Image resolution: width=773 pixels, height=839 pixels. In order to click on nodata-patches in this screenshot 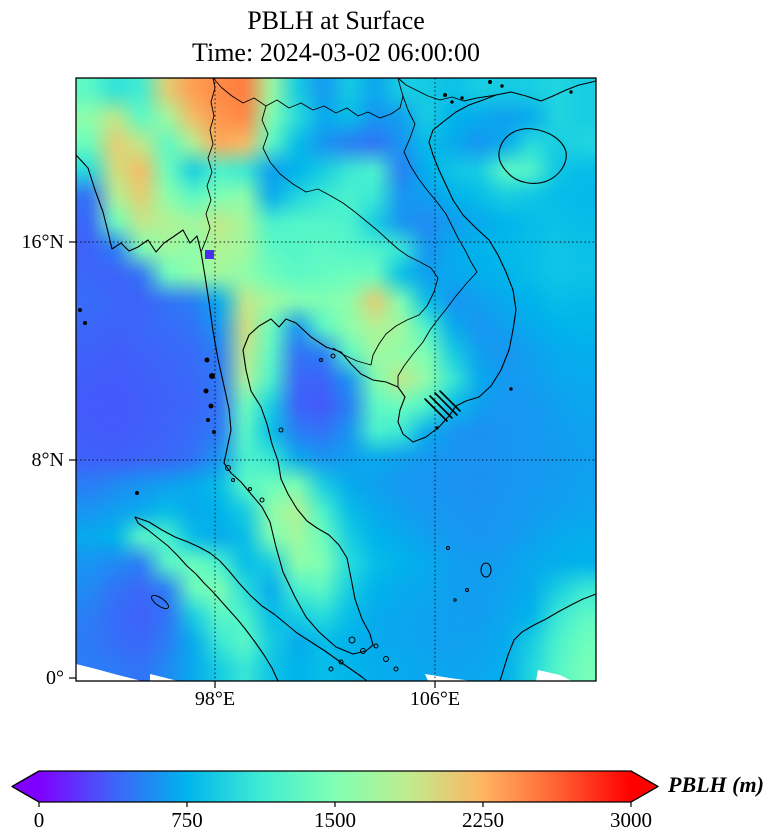, I will do `click(324, 672)`.